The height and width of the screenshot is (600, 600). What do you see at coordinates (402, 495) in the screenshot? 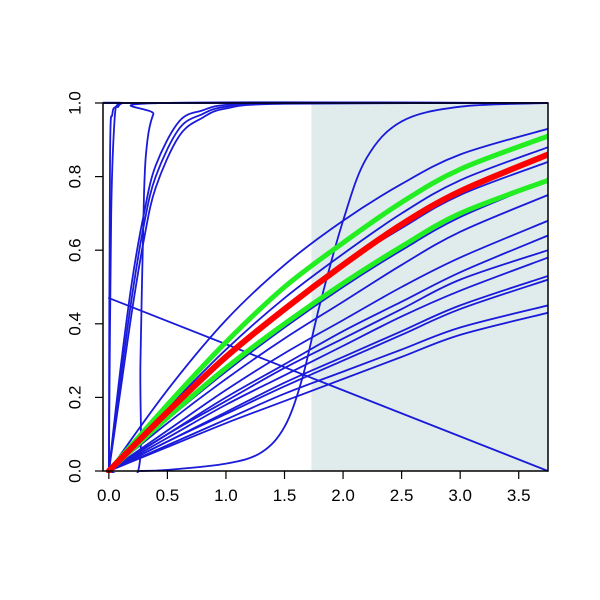
I see `x-tick-label: 2.5` at bounding box center [402, 495].